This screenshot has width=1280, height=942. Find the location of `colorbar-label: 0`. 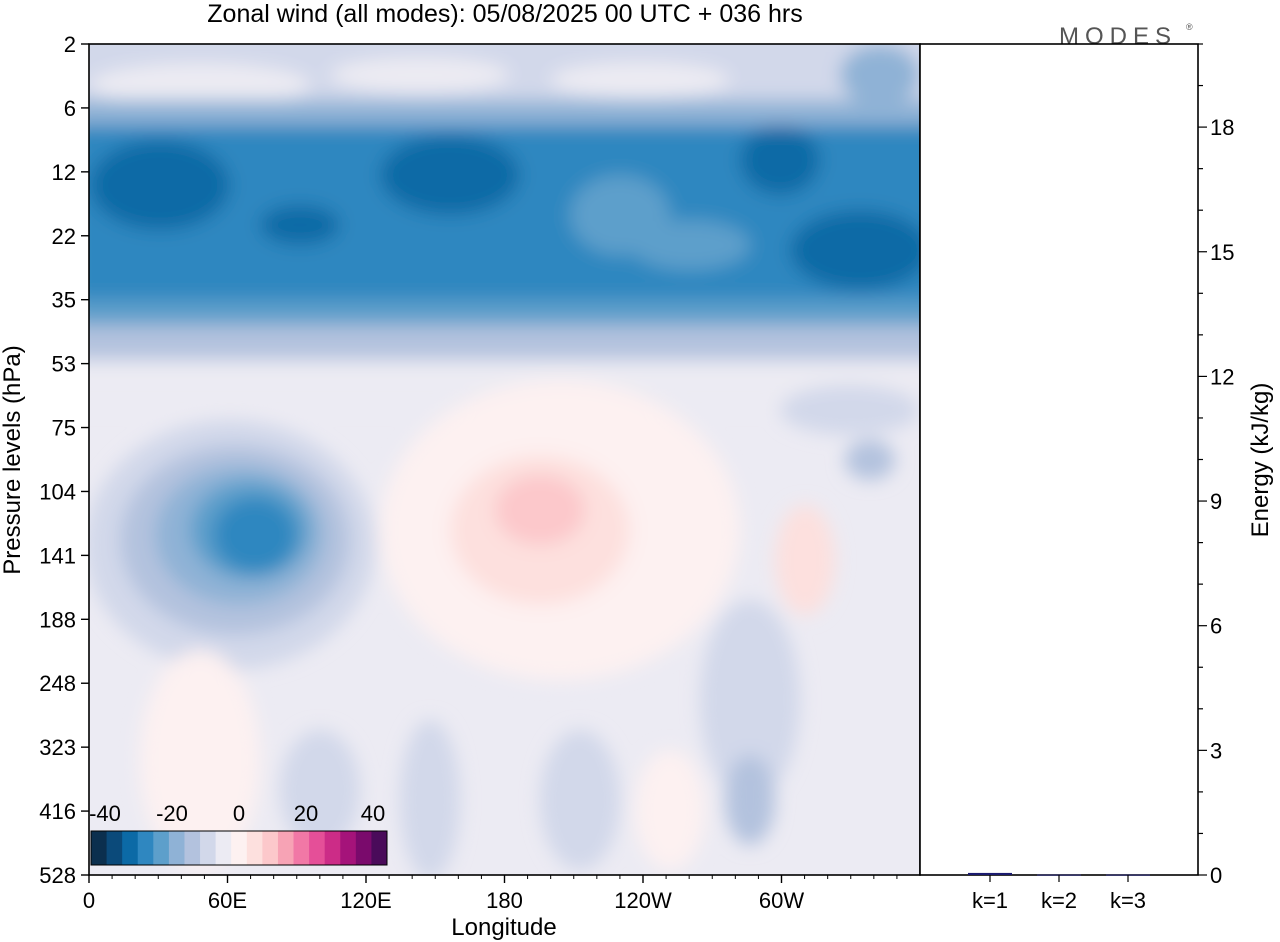

colorbar-label: 0 is located at coordinates (239, 813).